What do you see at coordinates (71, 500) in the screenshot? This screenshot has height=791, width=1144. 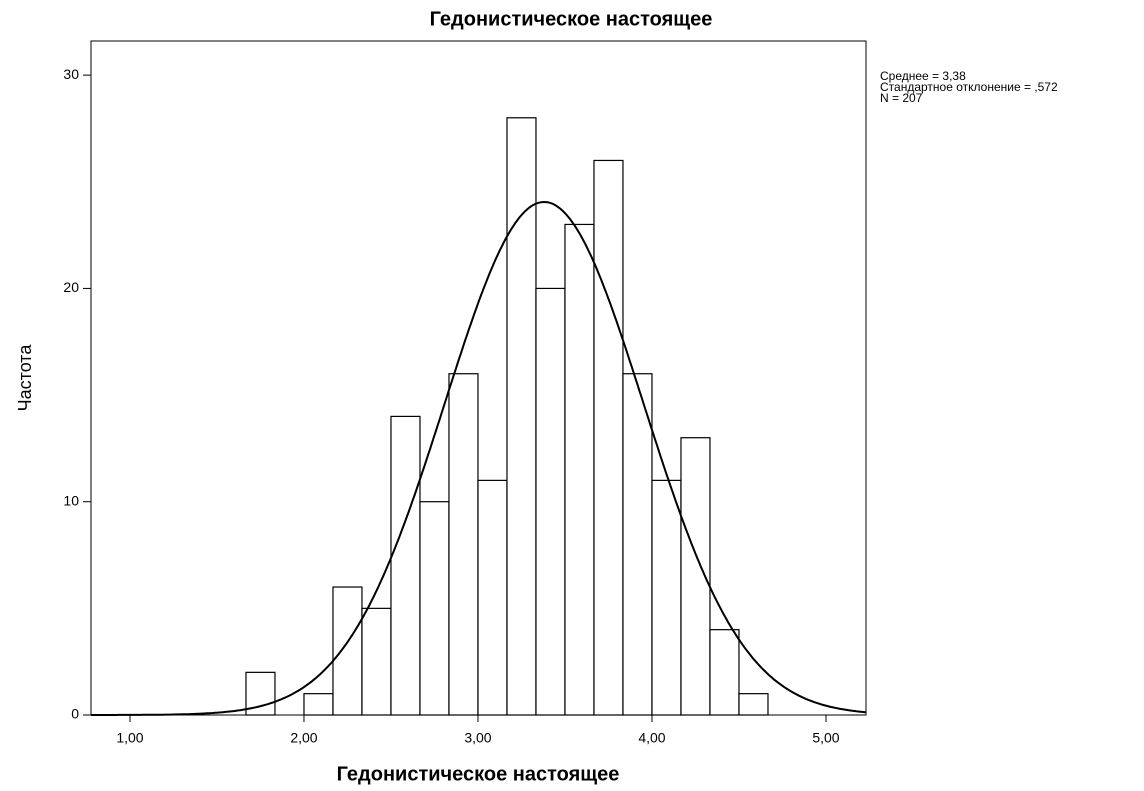 I see `y-tick-label: 10` at bounding box center [71, 500].